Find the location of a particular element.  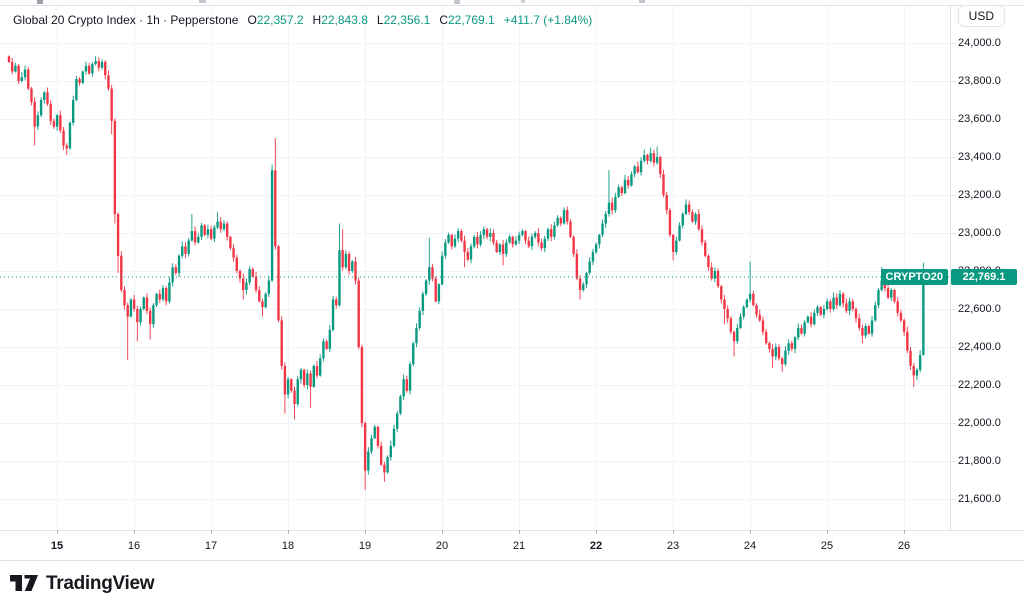

time-tick-label: 15 is located at coordinates (57, 546).